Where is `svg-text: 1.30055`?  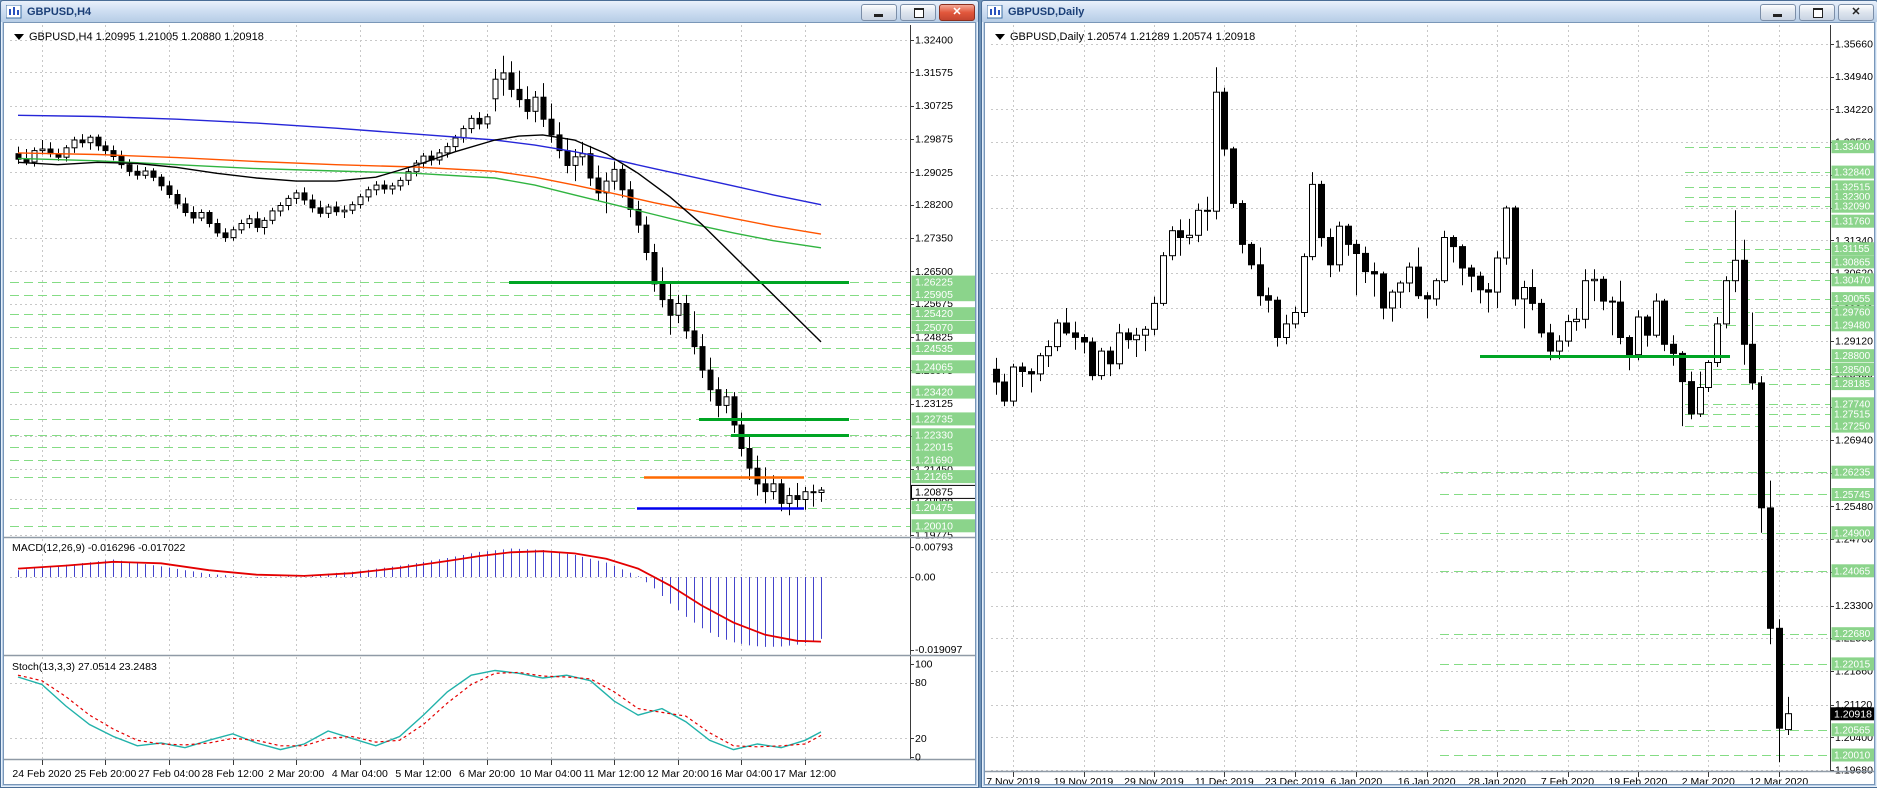
svg-text: 1.30055 is located at coordinates (1852, 299).